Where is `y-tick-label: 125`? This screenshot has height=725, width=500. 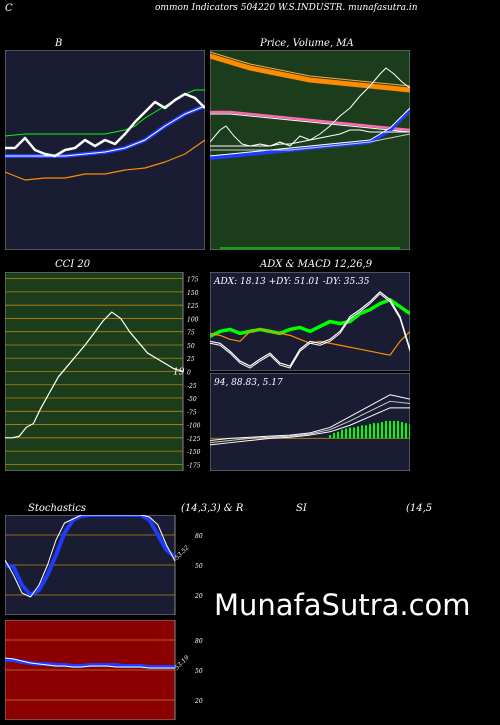 y-tick-label: 125 is located at coordinates (193, 306).